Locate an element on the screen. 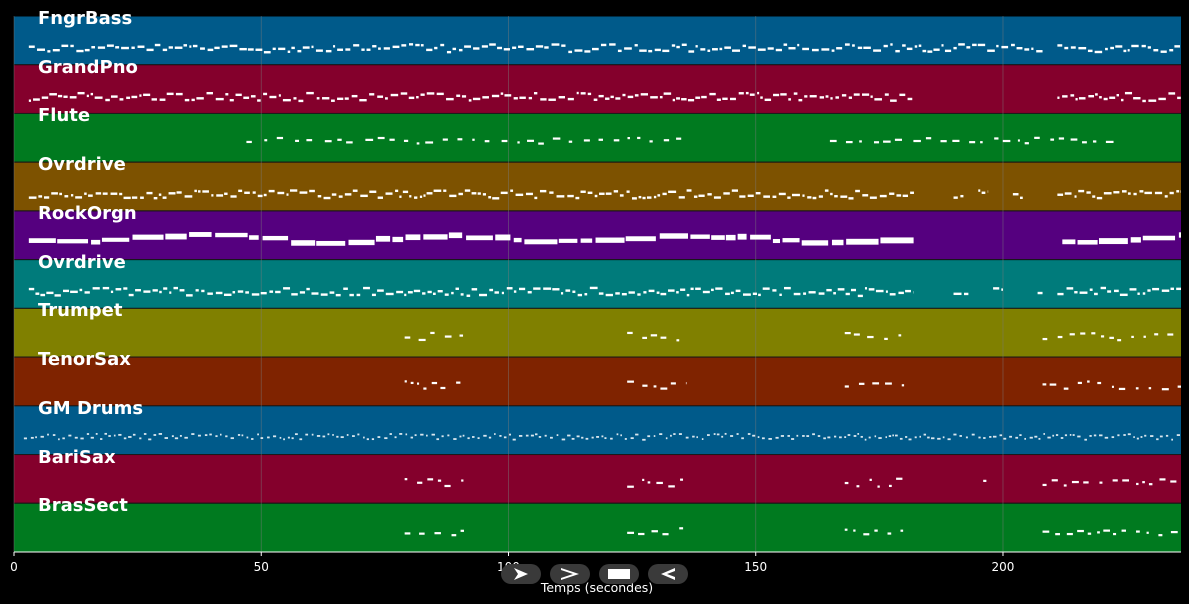 This screenshot has width=1189, height=604. x-tick-label: 50 is located at coordinates (261, 567).